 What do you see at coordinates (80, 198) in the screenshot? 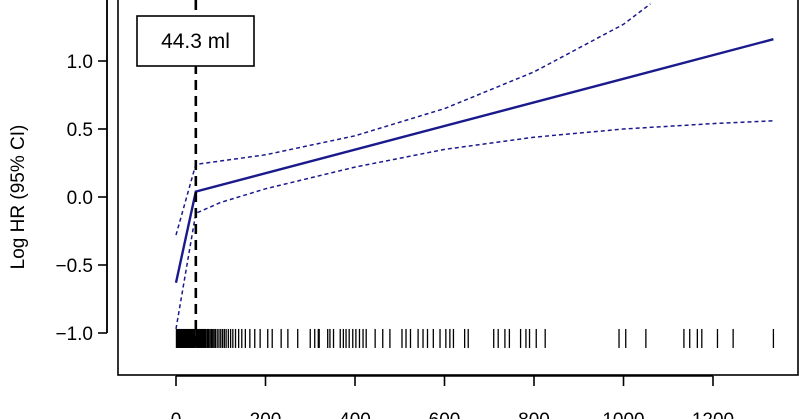
I see `y-tick-label: 0.0` at bounding box center [80, 198].